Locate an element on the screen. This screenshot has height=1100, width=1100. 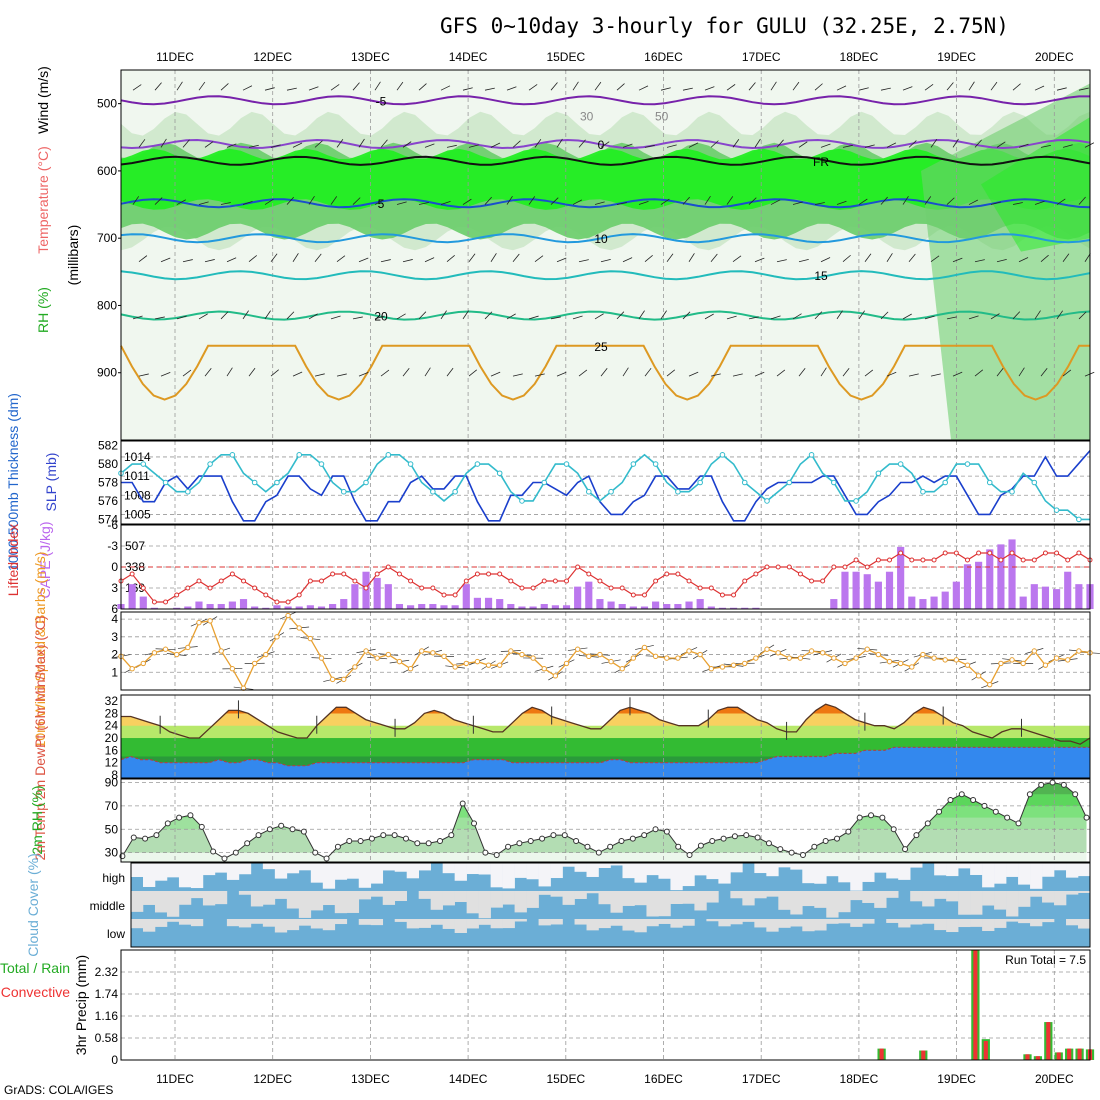
isotherm-label: 20 is located at coordinates (381, 317).